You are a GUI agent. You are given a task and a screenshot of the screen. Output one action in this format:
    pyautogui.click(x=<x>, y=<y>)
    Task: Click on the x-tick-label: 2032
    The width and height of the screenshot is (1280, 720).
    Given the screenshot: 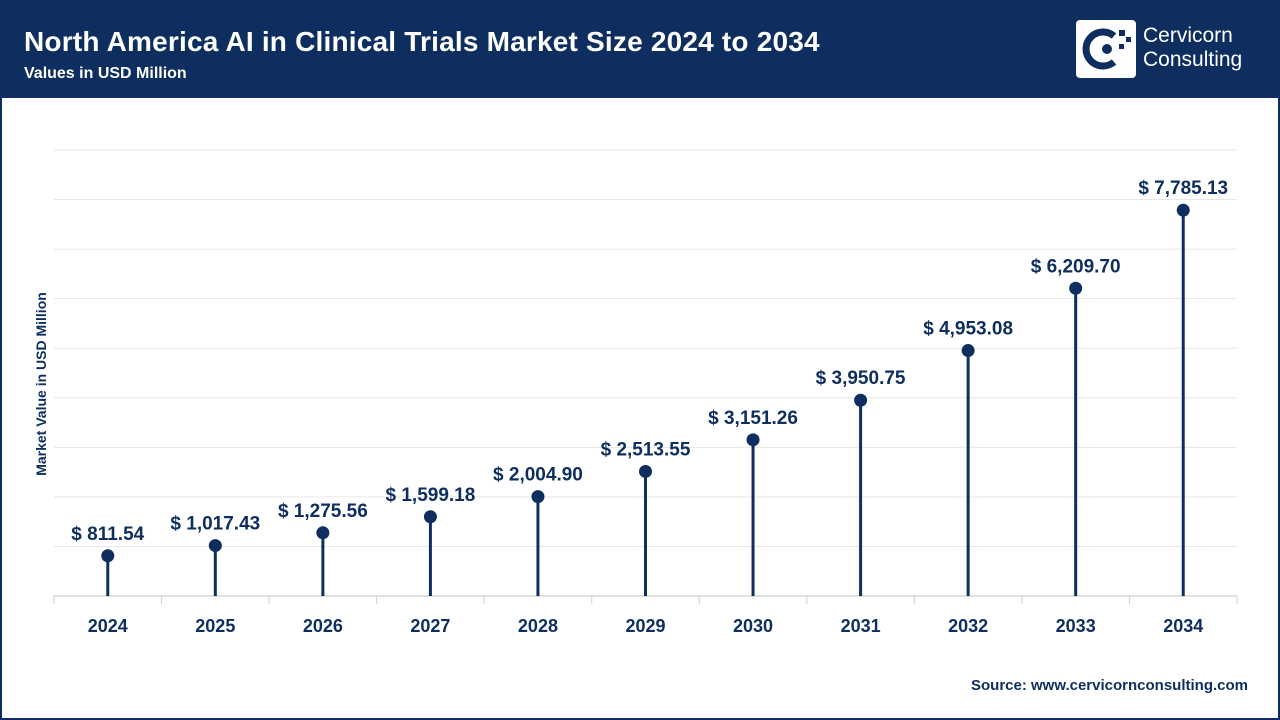 What is the action you would take?
    pyautogui.click(x=968, y=626)
    